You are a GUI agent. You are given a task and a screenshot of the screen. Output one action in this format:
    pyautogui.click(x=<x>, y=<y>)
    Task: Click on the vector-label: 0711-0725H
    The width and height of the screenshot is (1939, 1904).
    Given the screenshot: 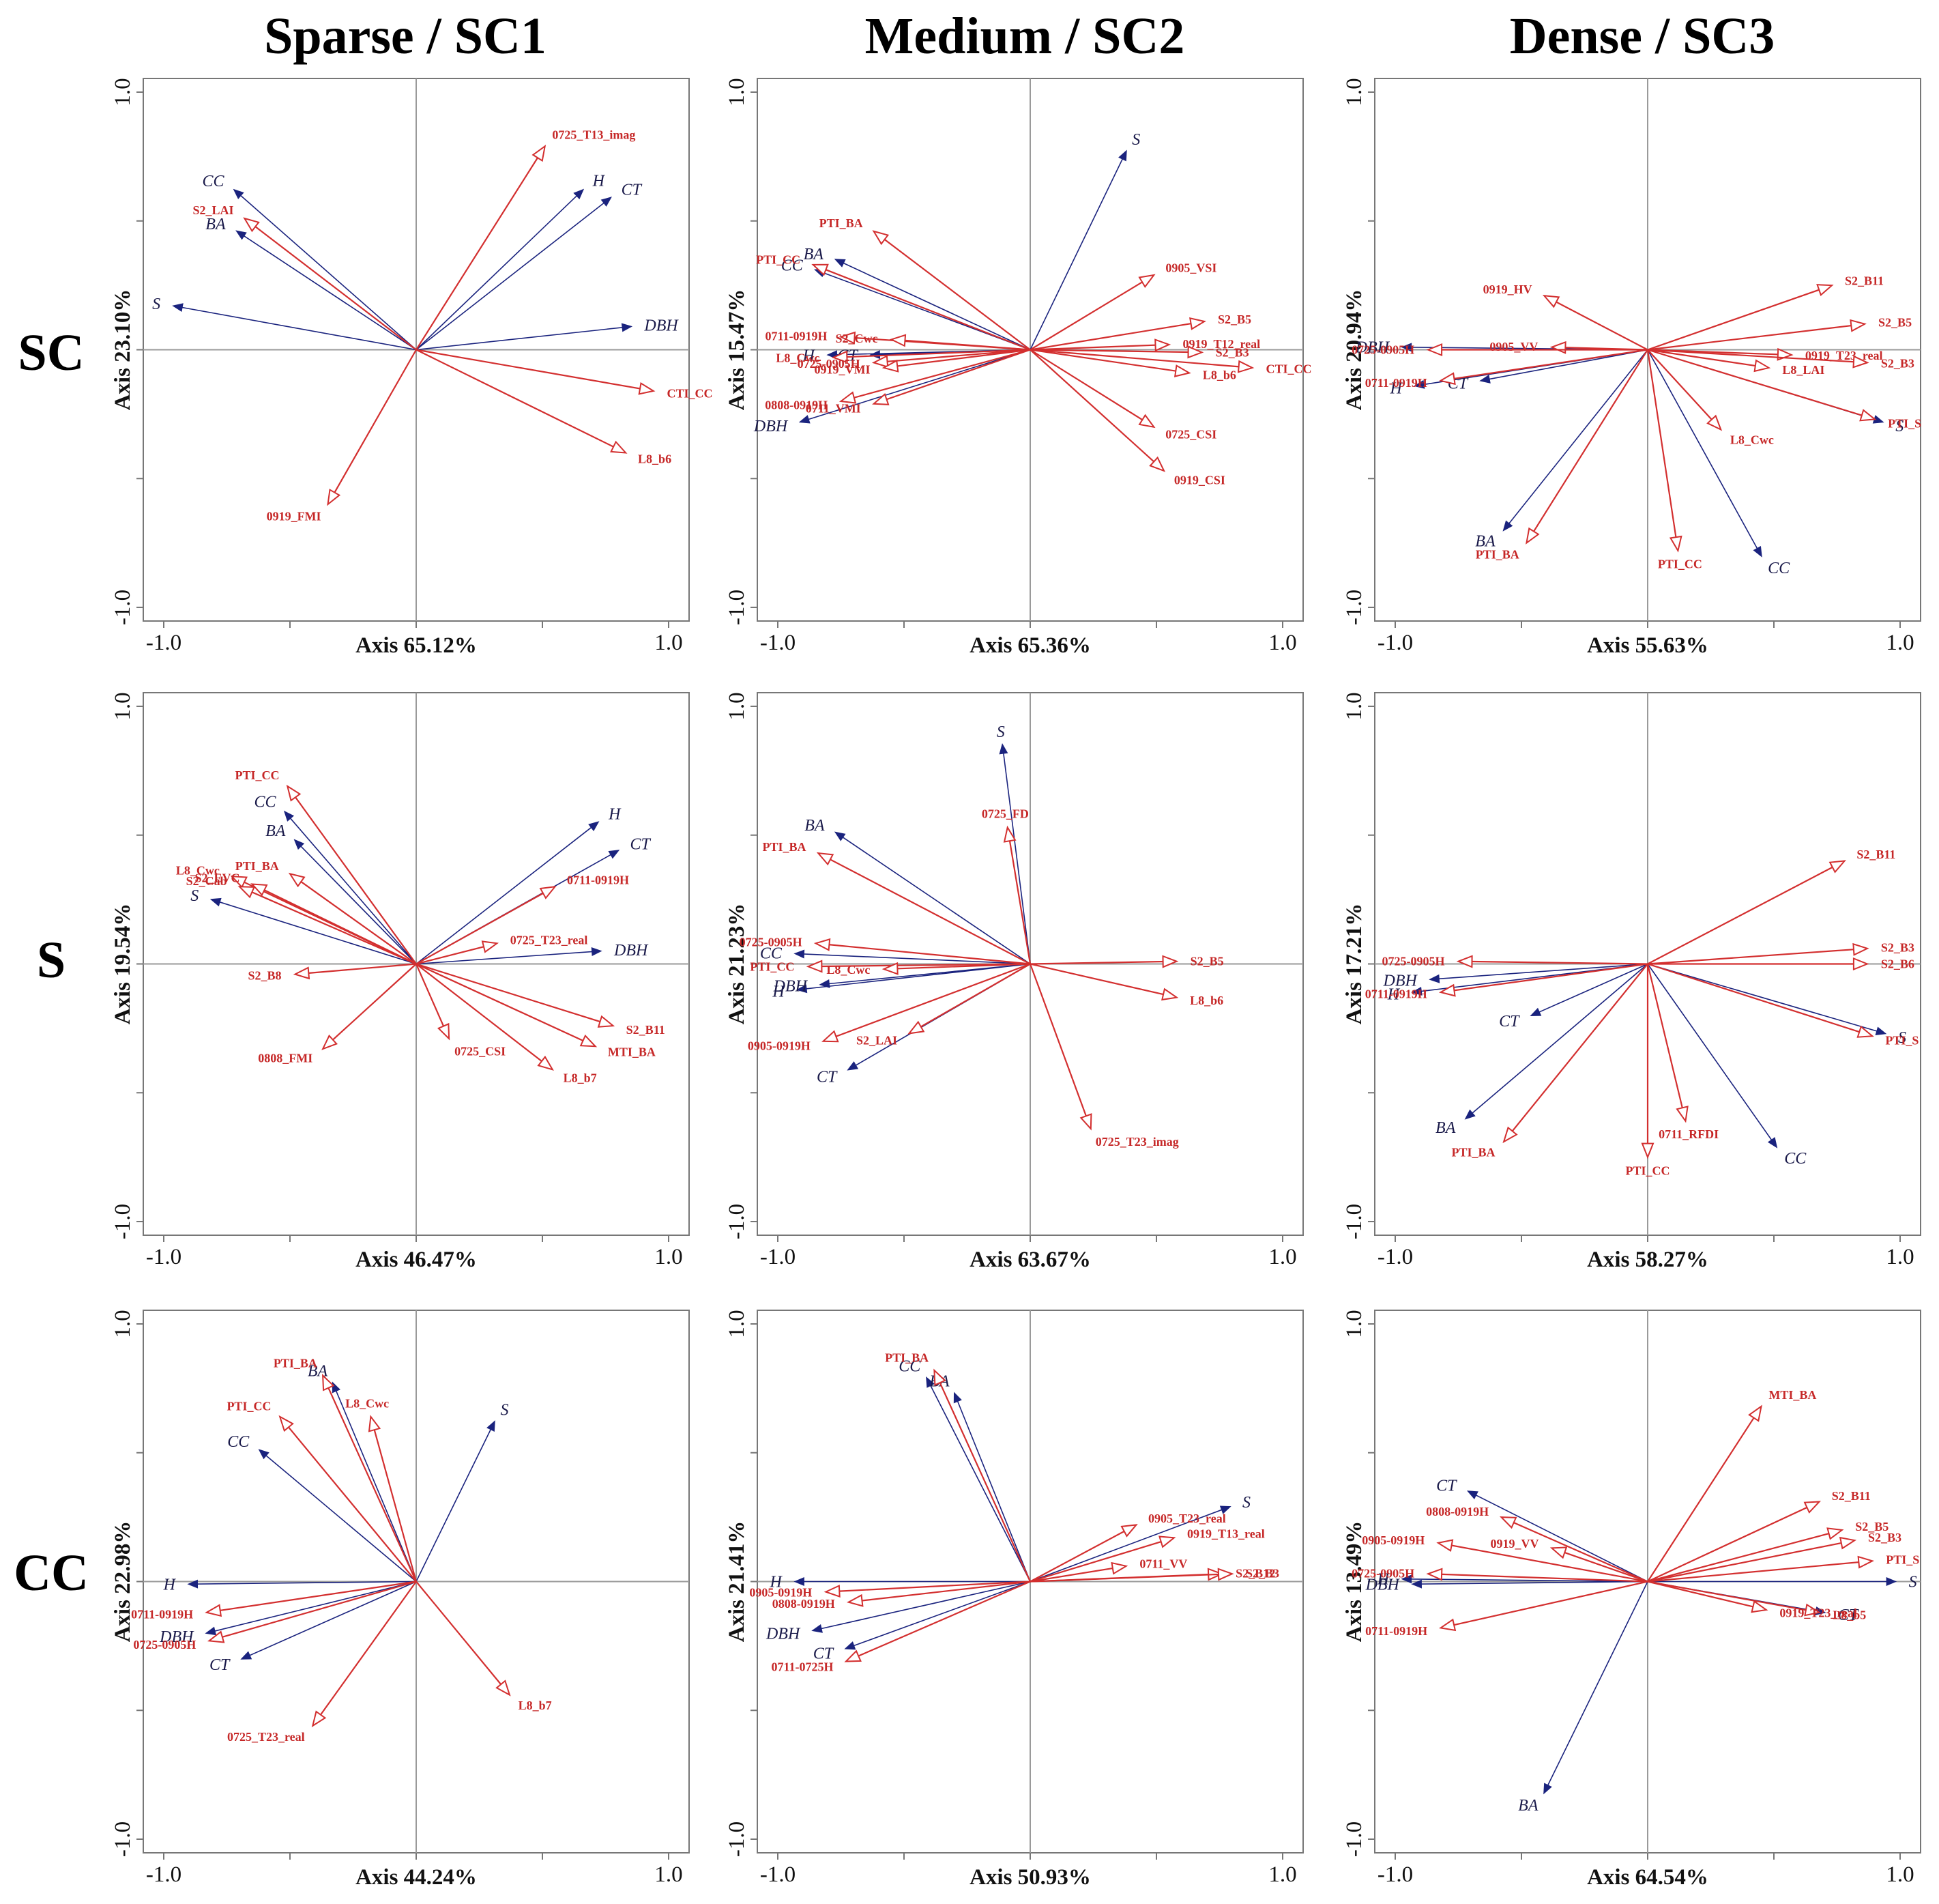 What is the action you would take?
    pyautogui.click(x=803, y=1666)
    